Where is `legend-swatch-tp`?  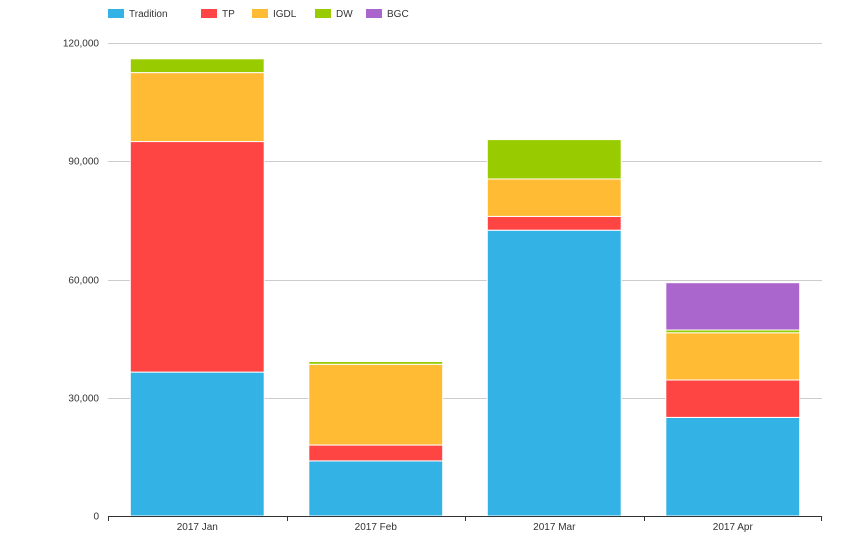
legend-swatch-tp is located at coordinates (209, 13).